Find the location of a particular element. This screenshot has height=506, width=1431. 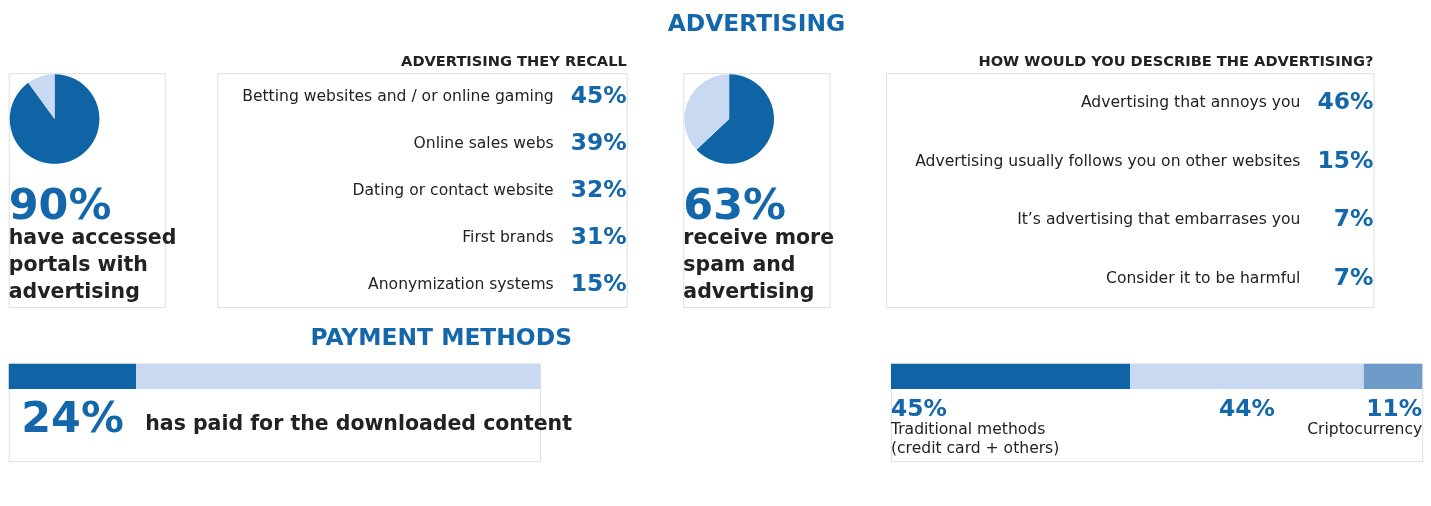

category-label: Advertising that annoys you is located at coordinates (1190, 102).